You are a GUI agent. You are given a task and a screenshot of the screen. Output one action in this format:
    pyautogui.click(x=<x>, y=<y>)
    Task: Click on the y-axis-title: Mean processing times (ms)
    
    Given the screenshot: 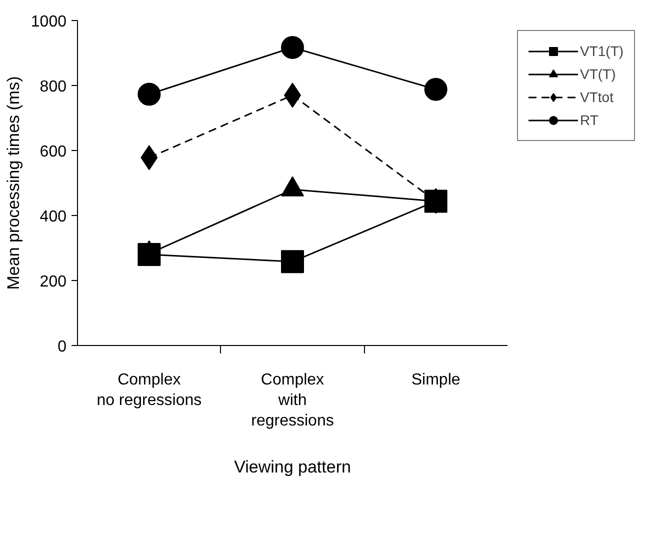 What is the action you would take?
    pyautogui.click(x=13, y=183)
    